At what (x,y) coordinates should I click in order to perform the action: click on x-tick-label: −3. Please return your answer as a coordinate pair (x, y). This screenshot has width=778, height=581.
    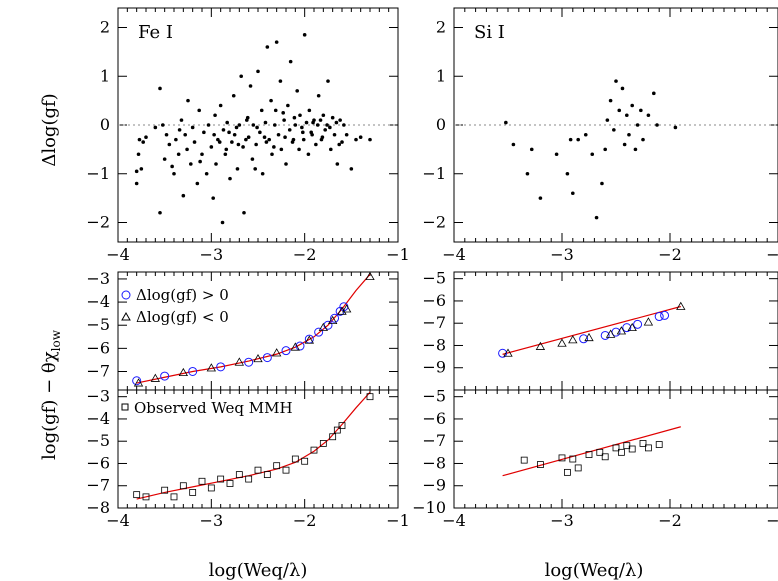
    Looking at the image, I should click on (562, 520).